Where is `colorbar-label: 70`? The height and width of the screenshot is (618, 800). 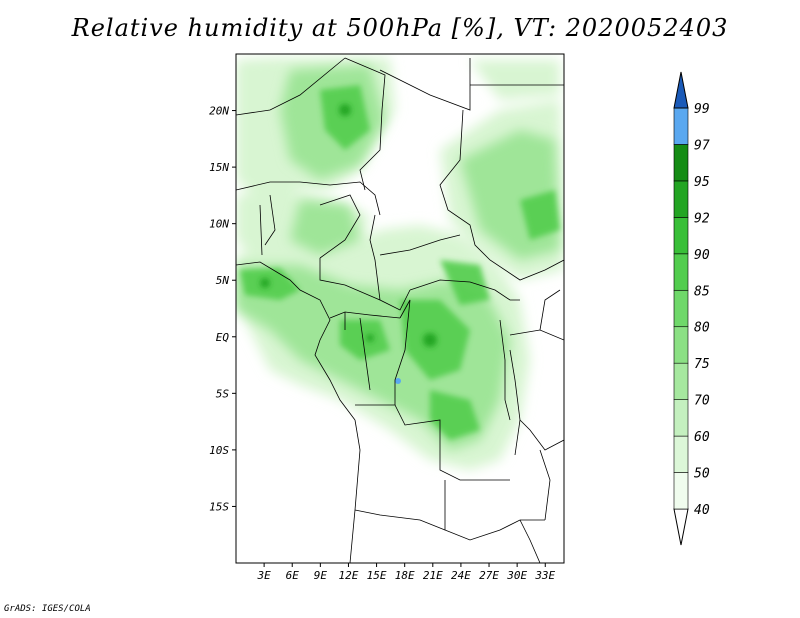
colorbar-label: 70 is located at coordinates (702, 401).